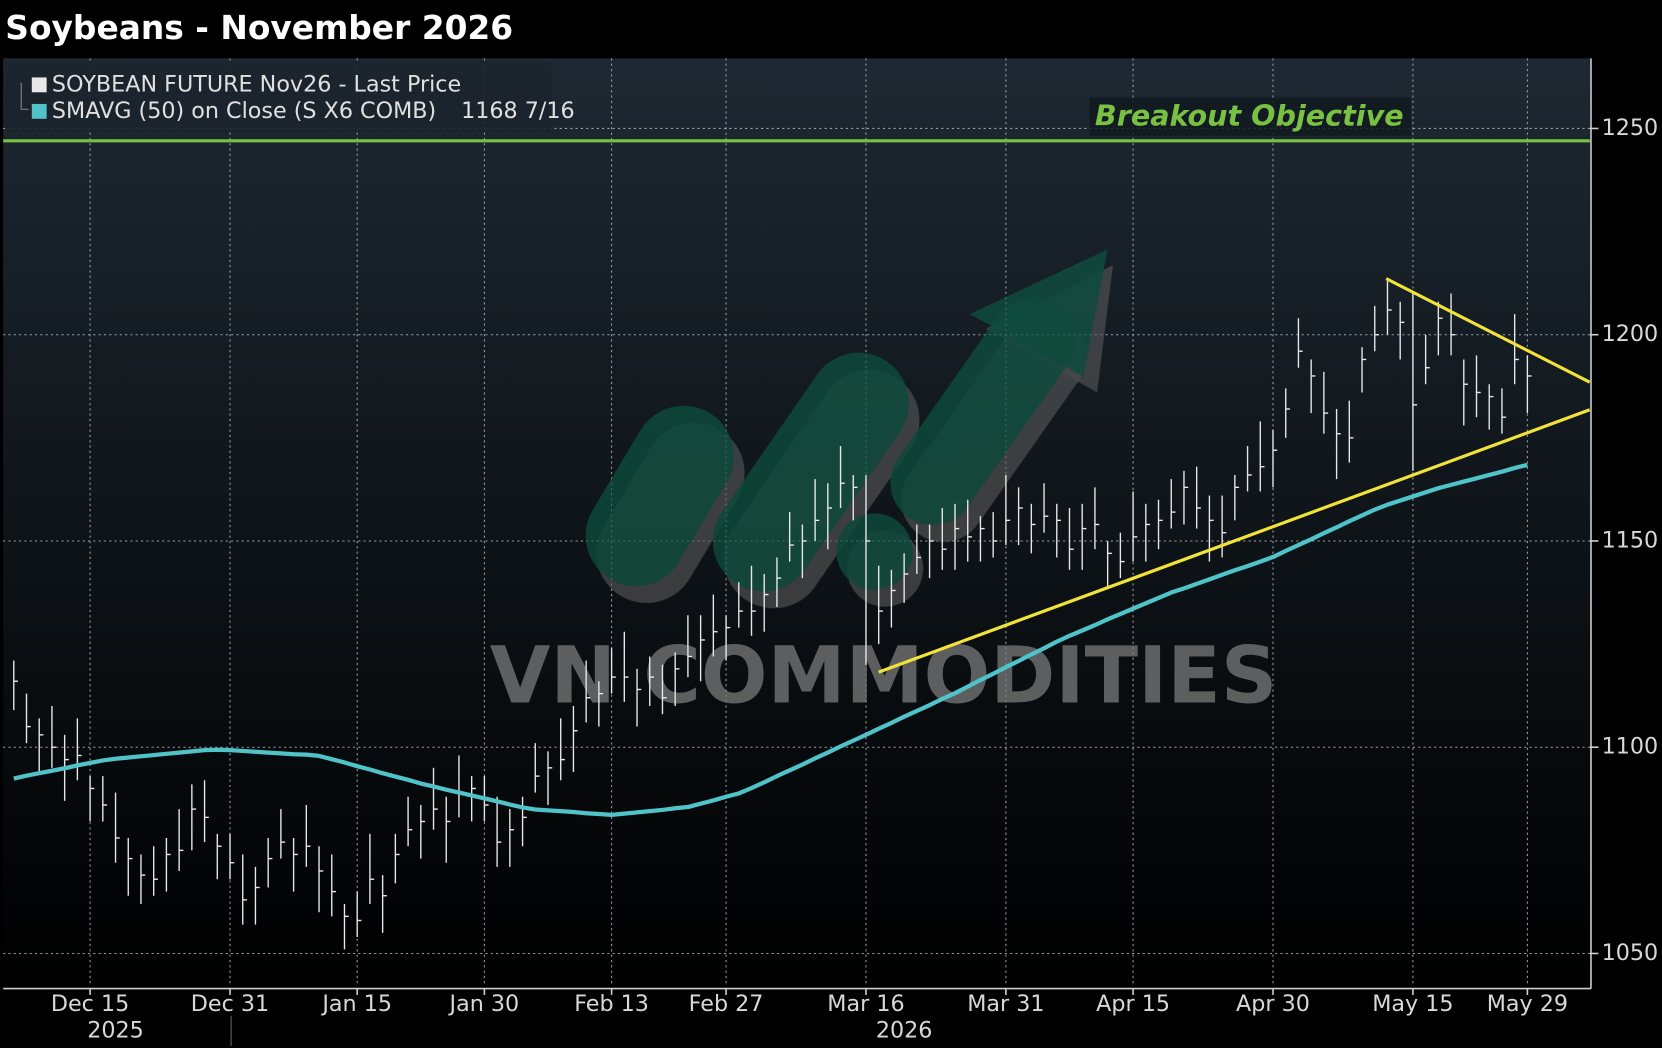 The height and width of the screenshot is (1048, 1662). I want to click on title-bar, so click(831, 28).